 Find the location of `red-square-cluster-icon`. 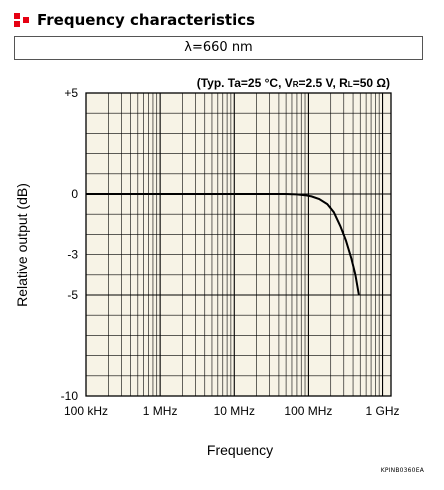

red-square-cluster-icon is located at coordinates (21, 20).